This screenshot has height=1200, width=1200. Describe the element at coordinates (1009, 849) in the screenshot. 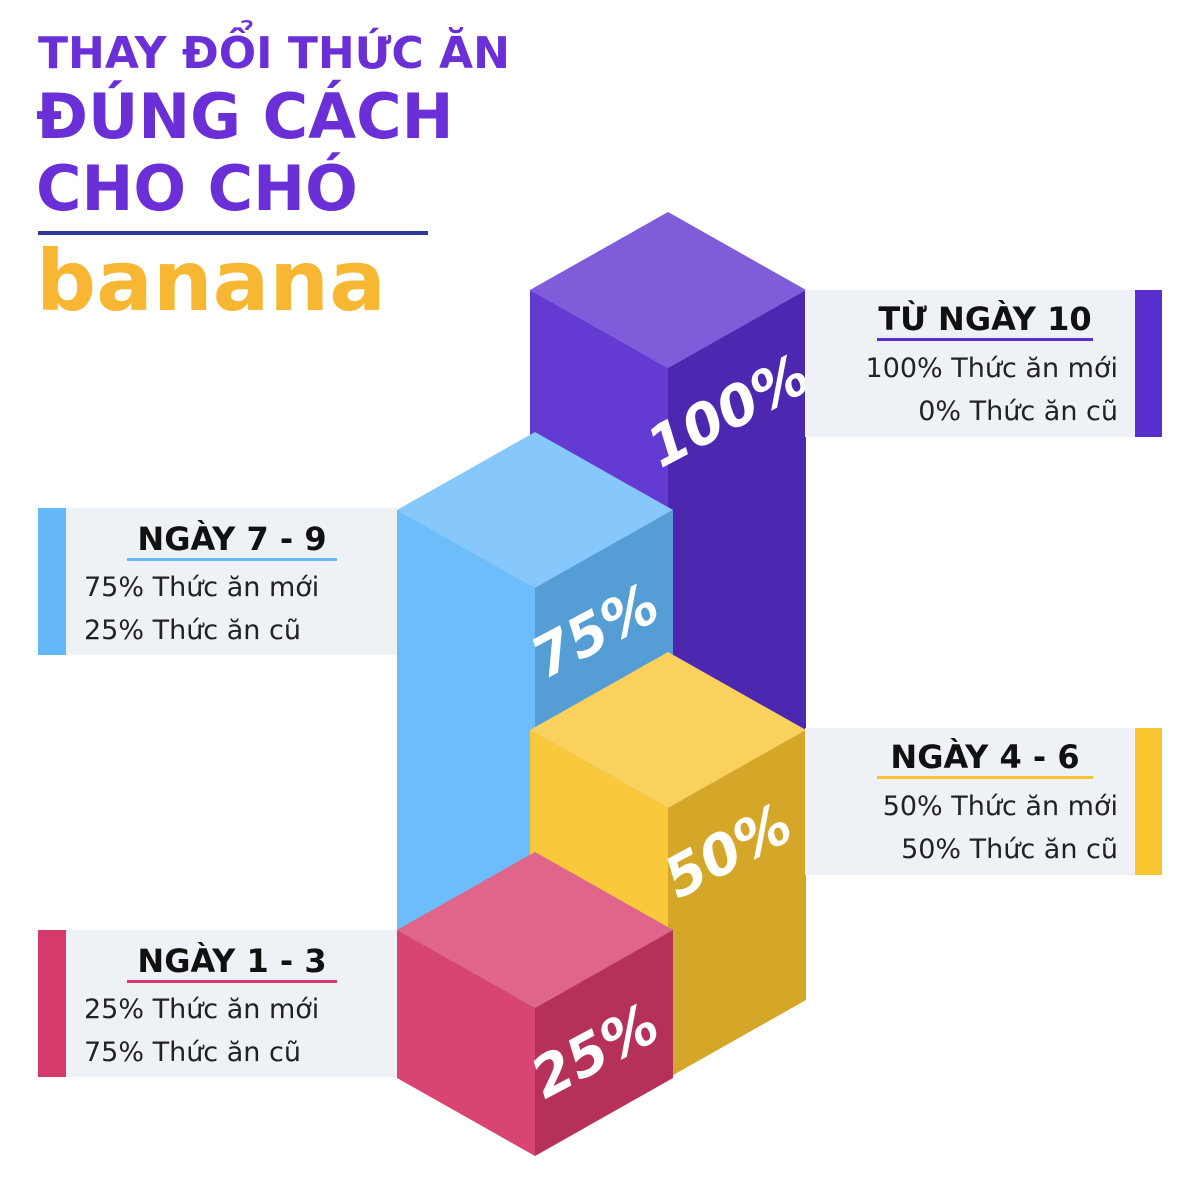

I see `step-line: 50% Thức ăn cũ` at that location.